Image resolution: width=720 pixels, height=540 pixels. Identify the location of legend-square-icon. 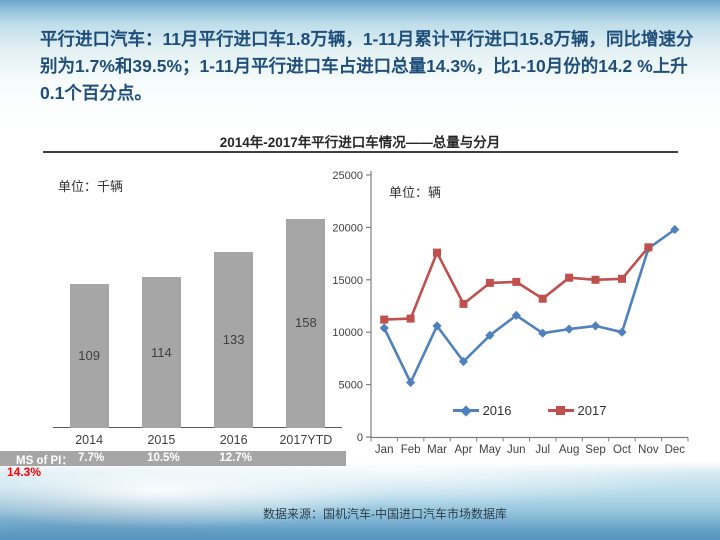
(560, 410).